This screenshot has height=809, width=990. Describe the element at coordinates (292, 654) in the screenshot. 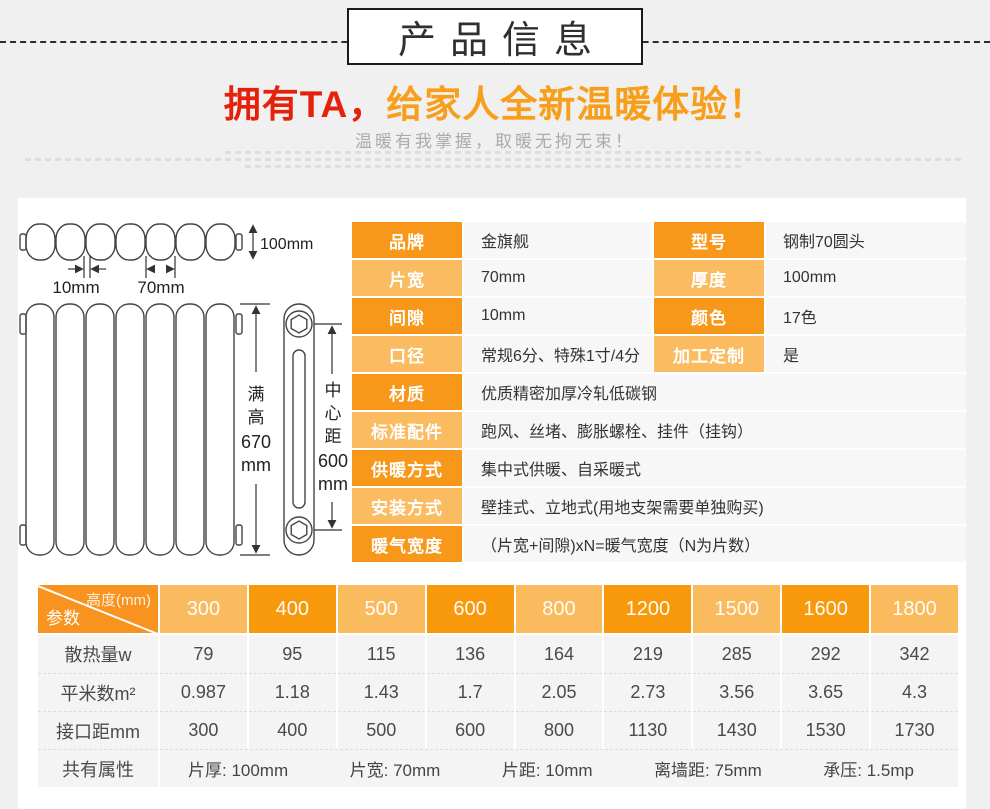

I see `param-value-cell: 95` at that location.